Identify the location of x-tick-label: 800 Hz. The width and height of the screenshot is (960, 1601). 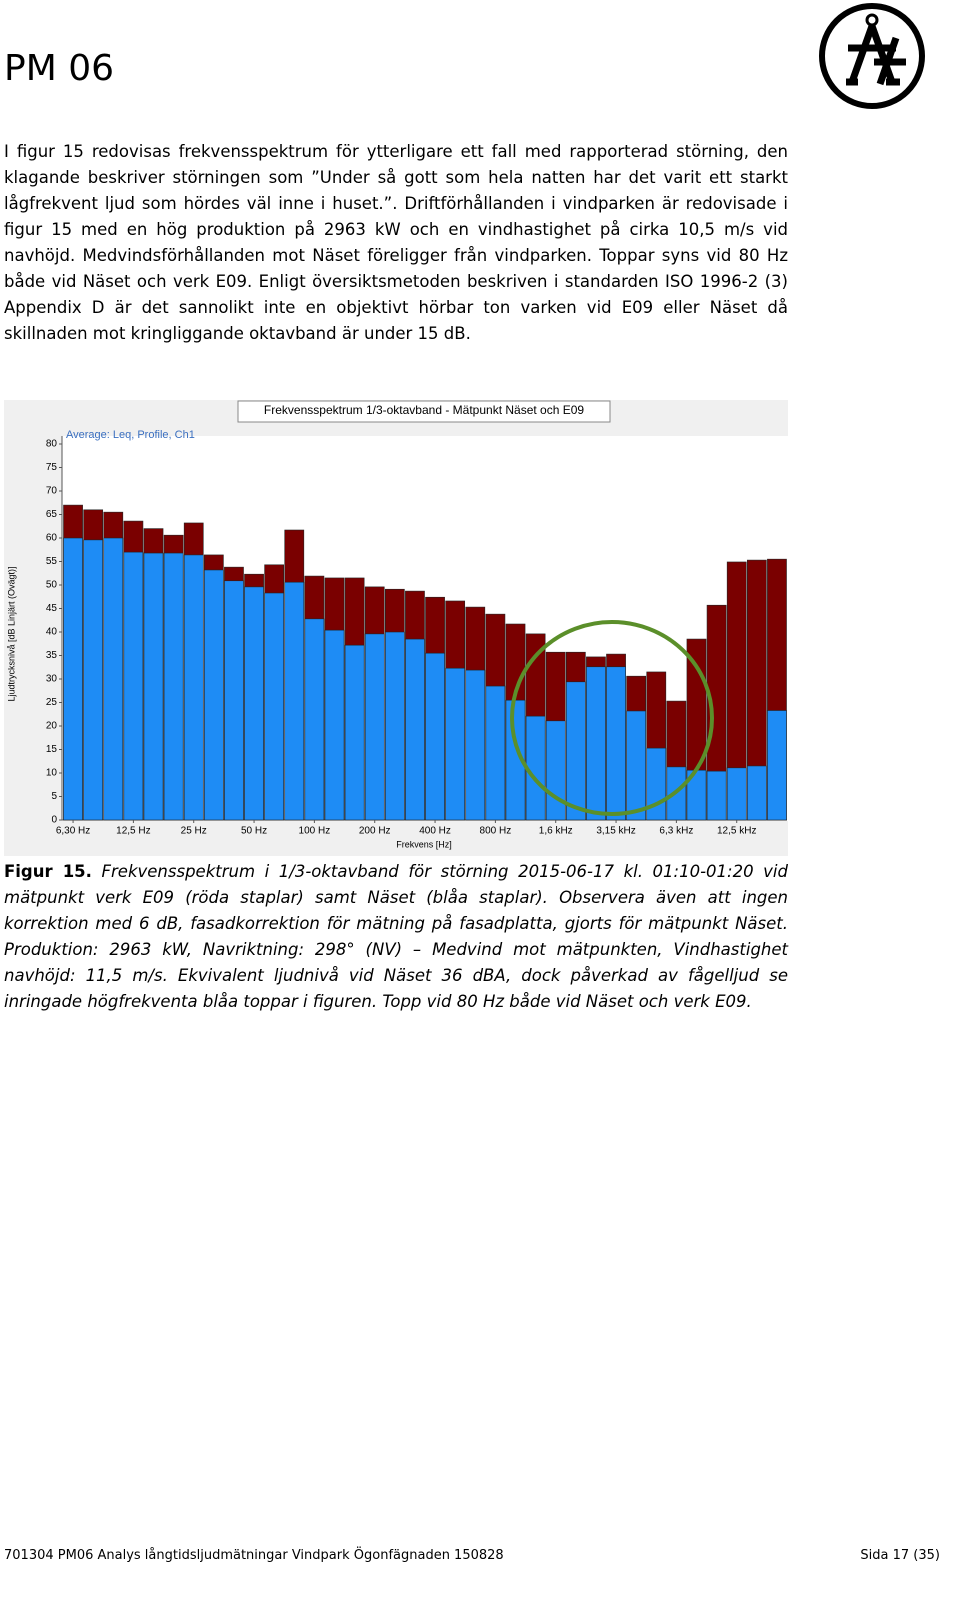
(496, 831).